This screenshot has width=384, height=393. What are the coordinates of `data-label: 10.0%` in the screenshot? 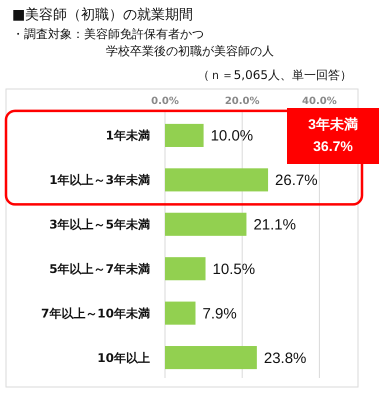 It's located at (232, 136).